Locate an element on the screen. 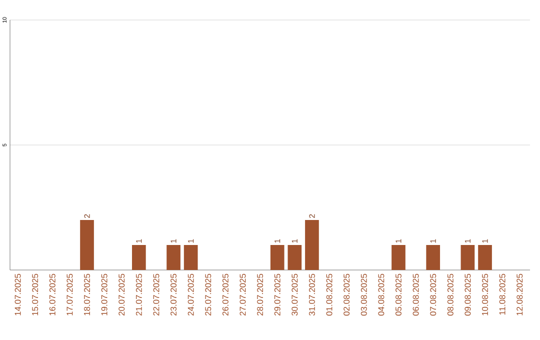 The height and width of the screenshot is (340, 540). x-tick-label: 12.08.2025 is located at coordinates (519, 295).